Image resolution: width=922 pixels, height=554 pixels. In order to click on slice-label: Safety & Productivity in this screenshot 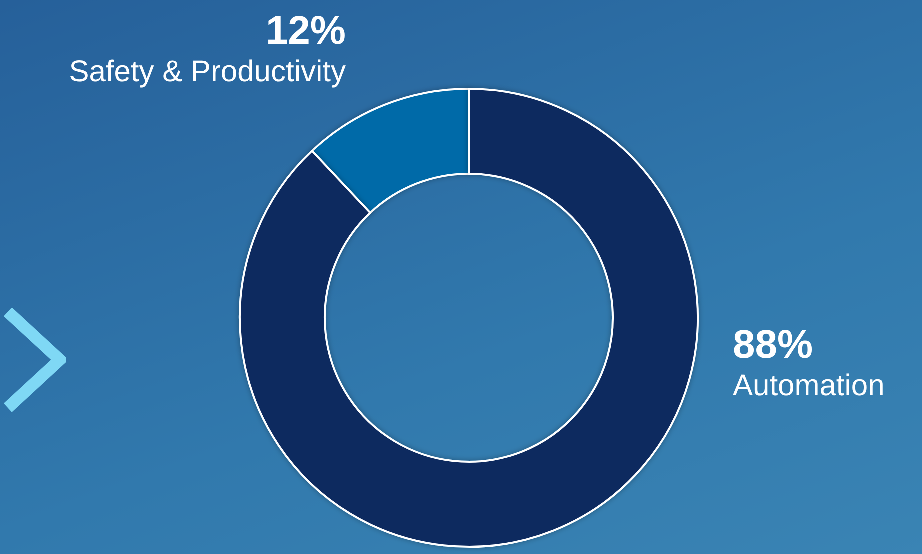, I will do `click(207, 72)`.